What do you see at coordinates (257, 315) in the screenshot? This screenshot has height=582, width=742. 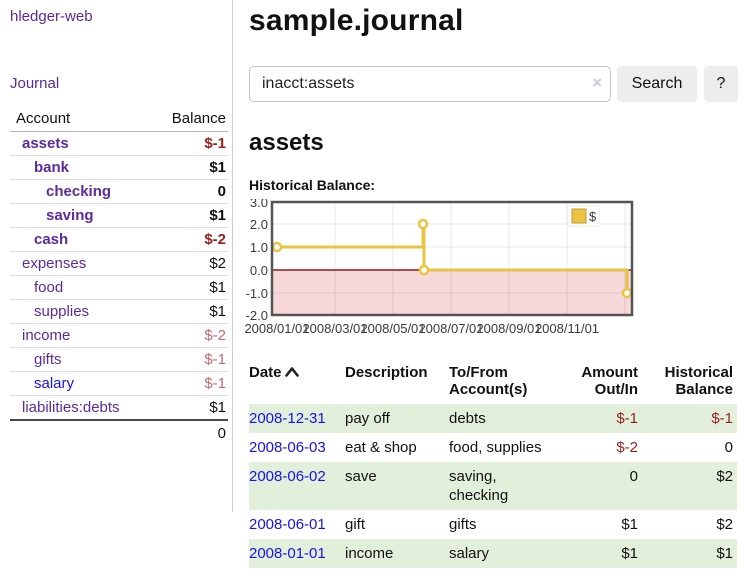 I see `svg-text: -2.0` at bounding box center [257, 315].